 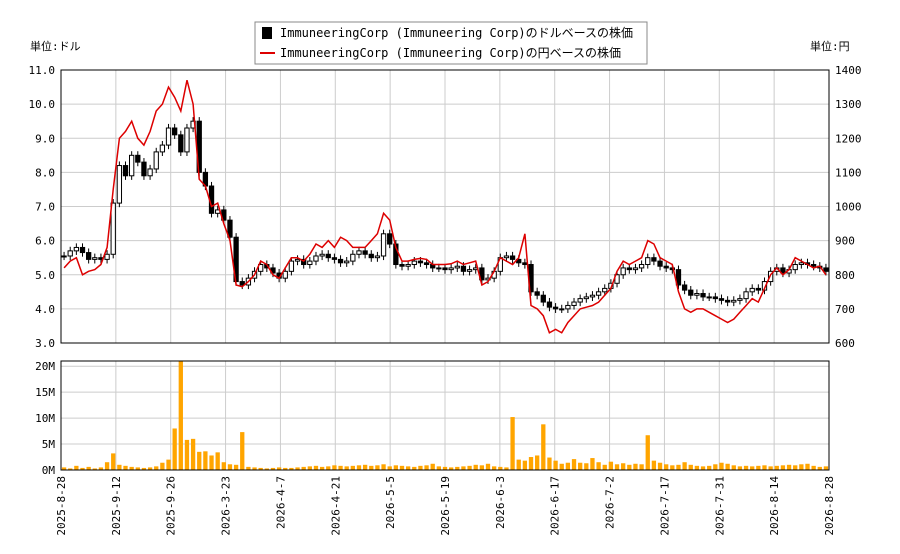 What do you see at coordinates (45, 418) in the screenshot?
I see `volume-tick-label: 10M` at bounding box center [45, 418].